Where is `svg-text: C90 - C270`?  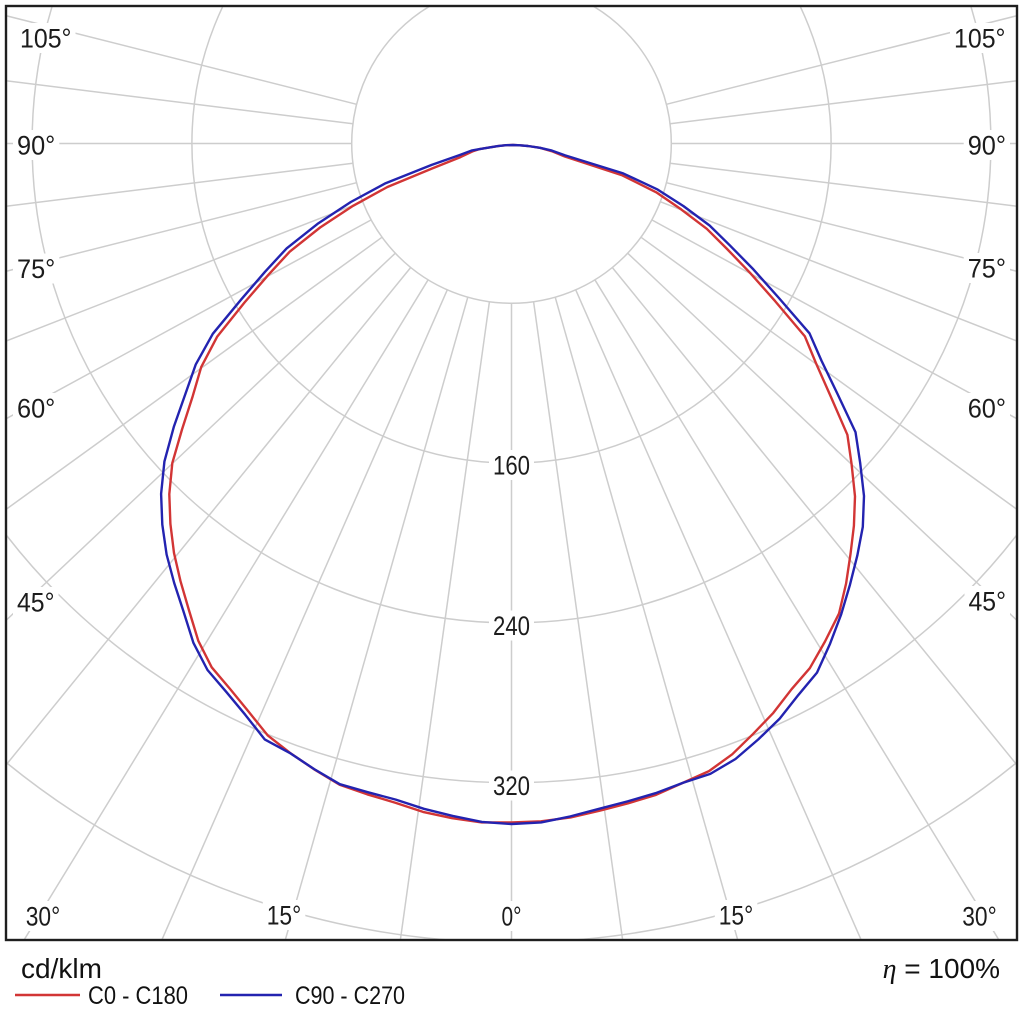 svg-text: C90 - C270 is located at coordinates (350, 996).